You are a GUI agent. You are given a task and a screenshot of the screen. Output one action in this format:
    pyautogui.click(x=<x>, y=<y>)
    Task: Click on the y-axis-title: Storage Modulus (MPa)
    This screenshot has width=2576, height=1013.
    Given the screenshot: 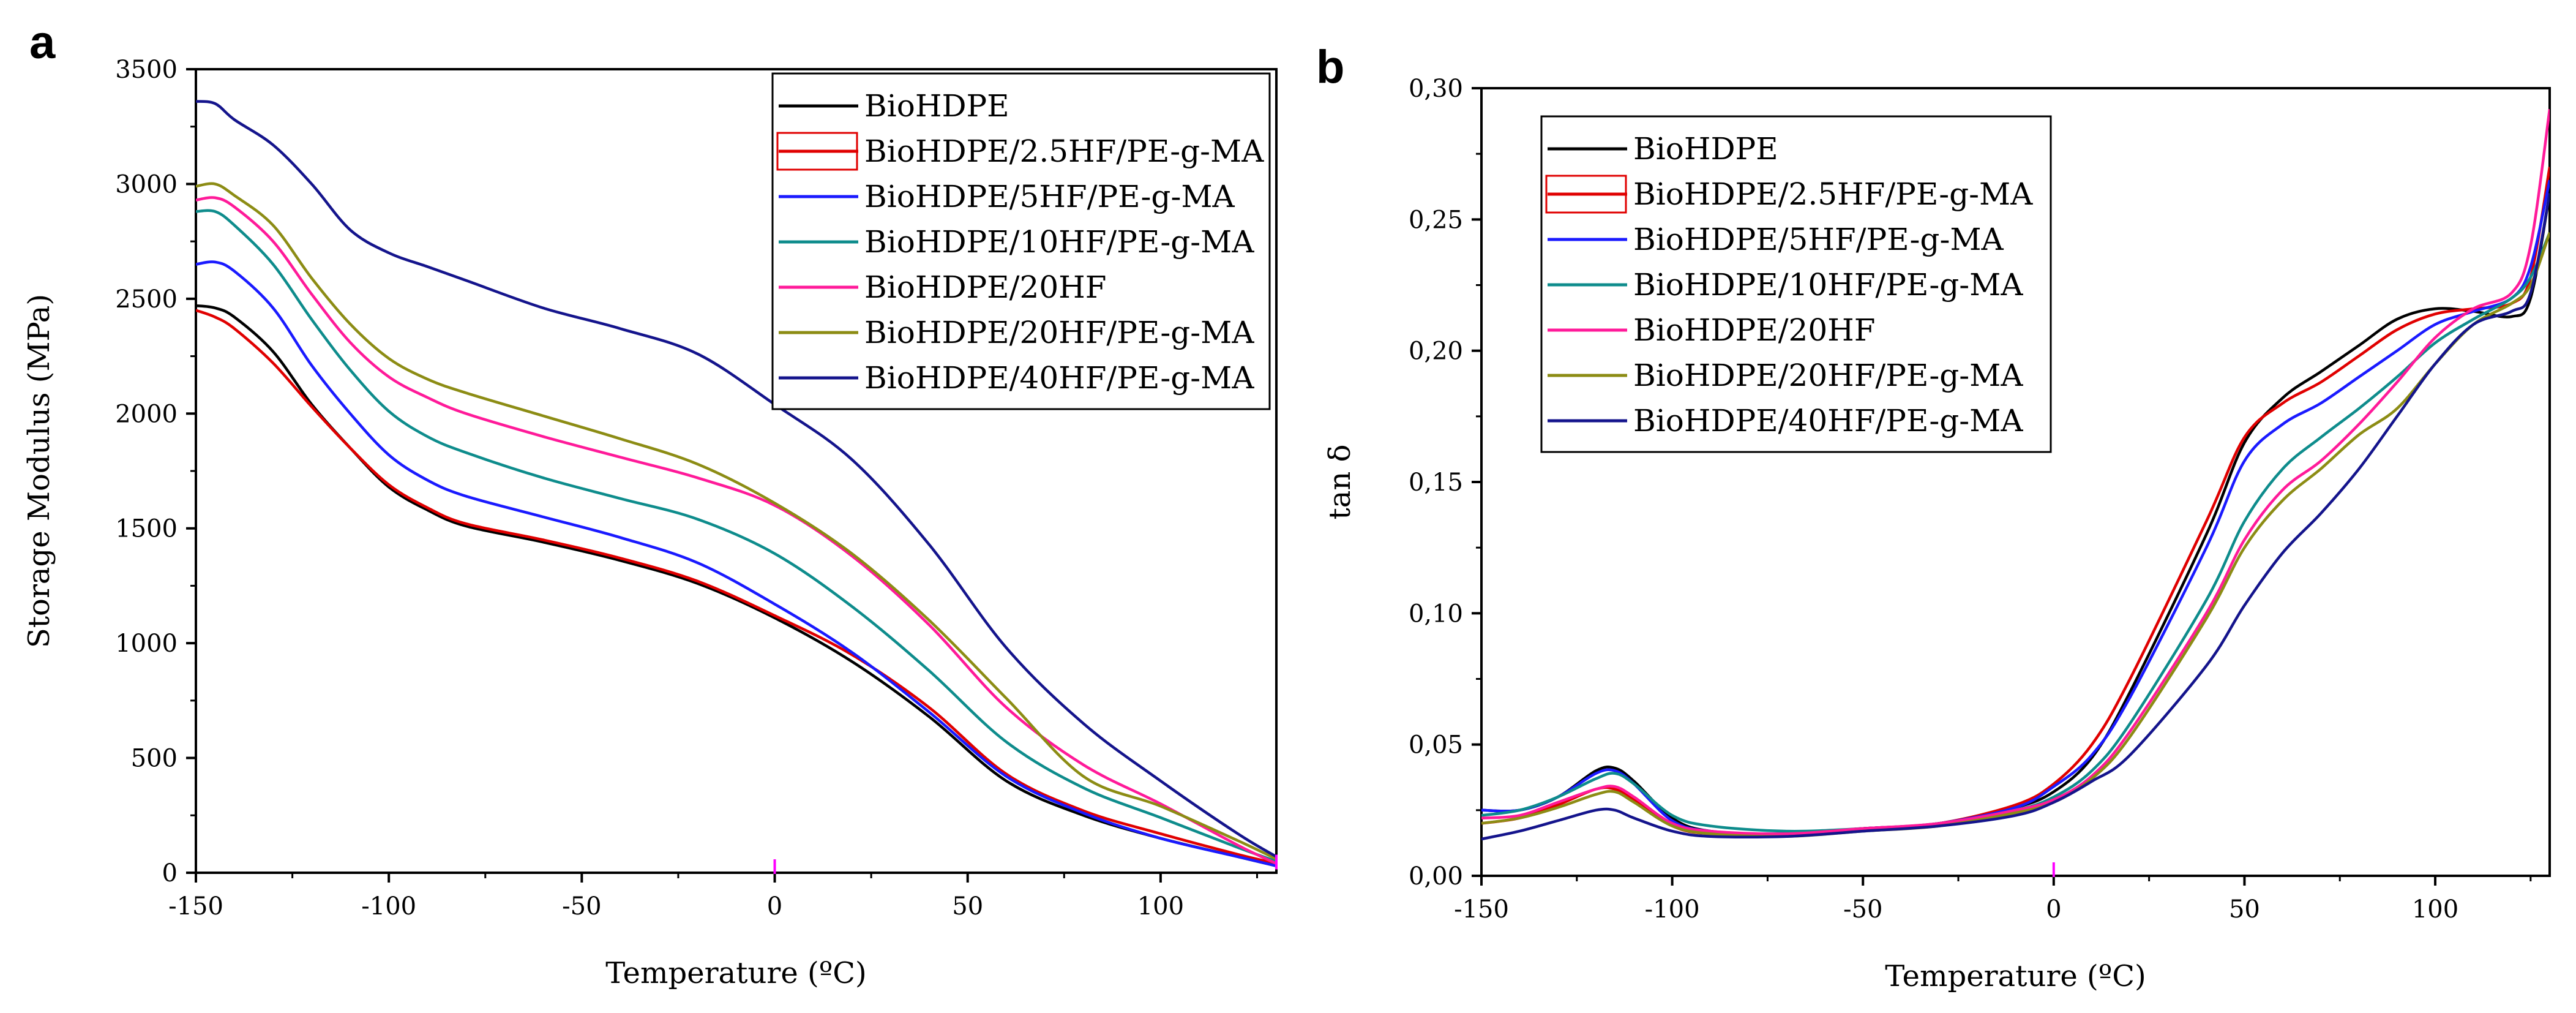 What is the action you would take?
    pyautogui.click(x=39, y=471)
    